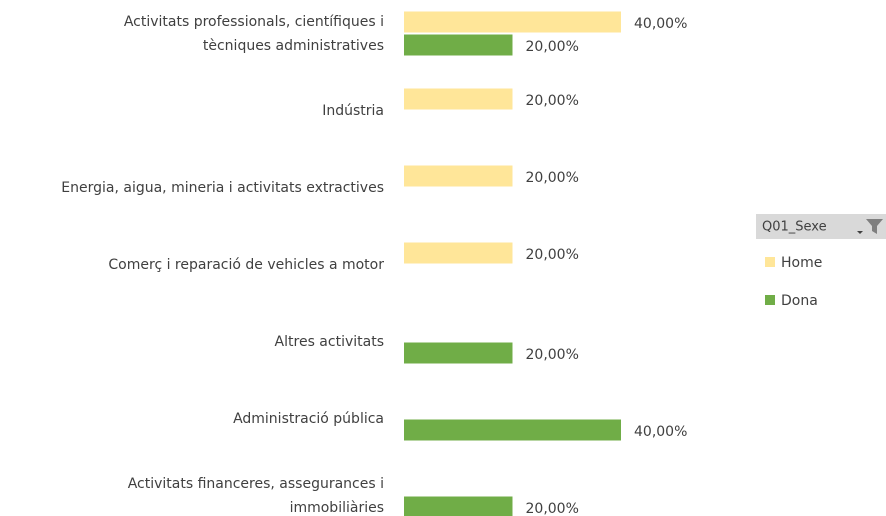 The height and width of the screenshot is (516, 886). Describe the element at coordinates (801, 263) in the screenshot. I see `legend-label: Home` at that location.